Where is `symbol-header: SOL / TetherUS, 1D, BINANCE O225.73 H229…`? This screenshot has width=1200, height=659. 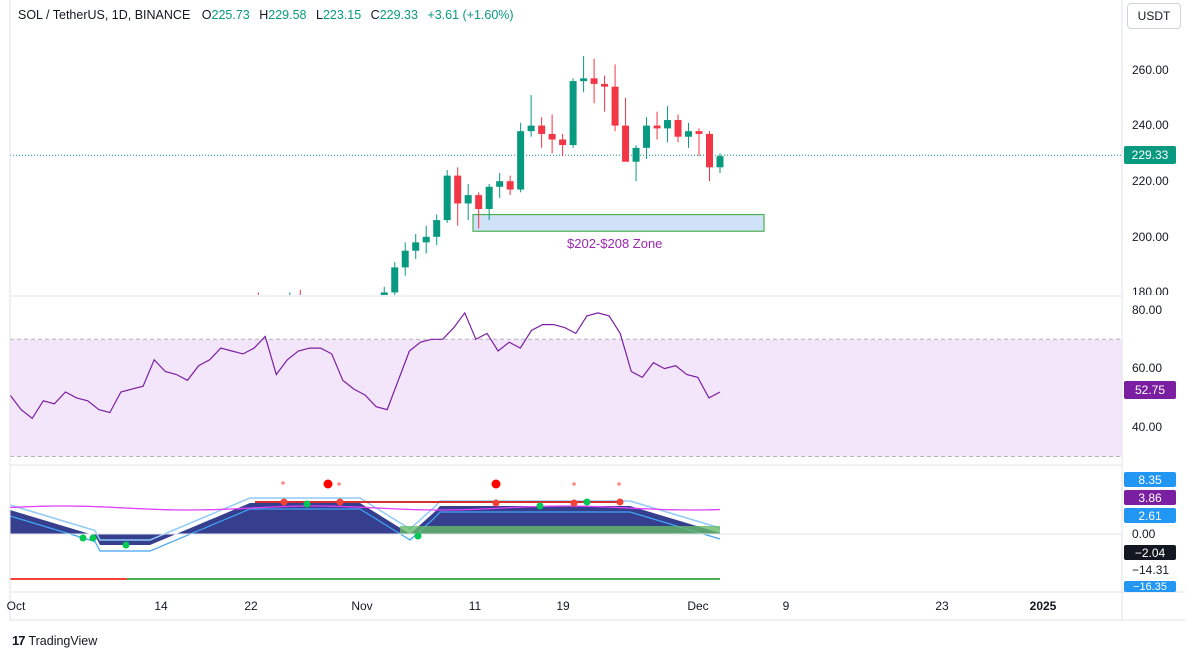 symbol-header: SOL / TetherUS, 1D, BINANCE O225.73 H229… is located at coordinates (266, 15).